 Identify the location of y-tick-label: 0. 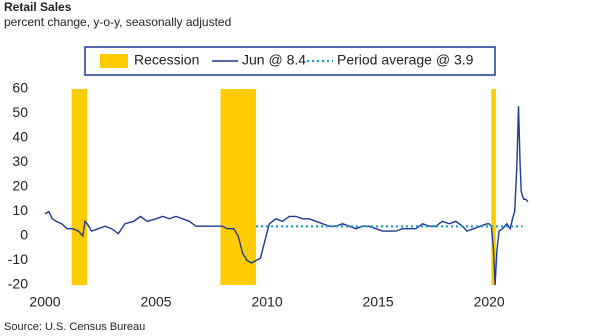
(24, 235).